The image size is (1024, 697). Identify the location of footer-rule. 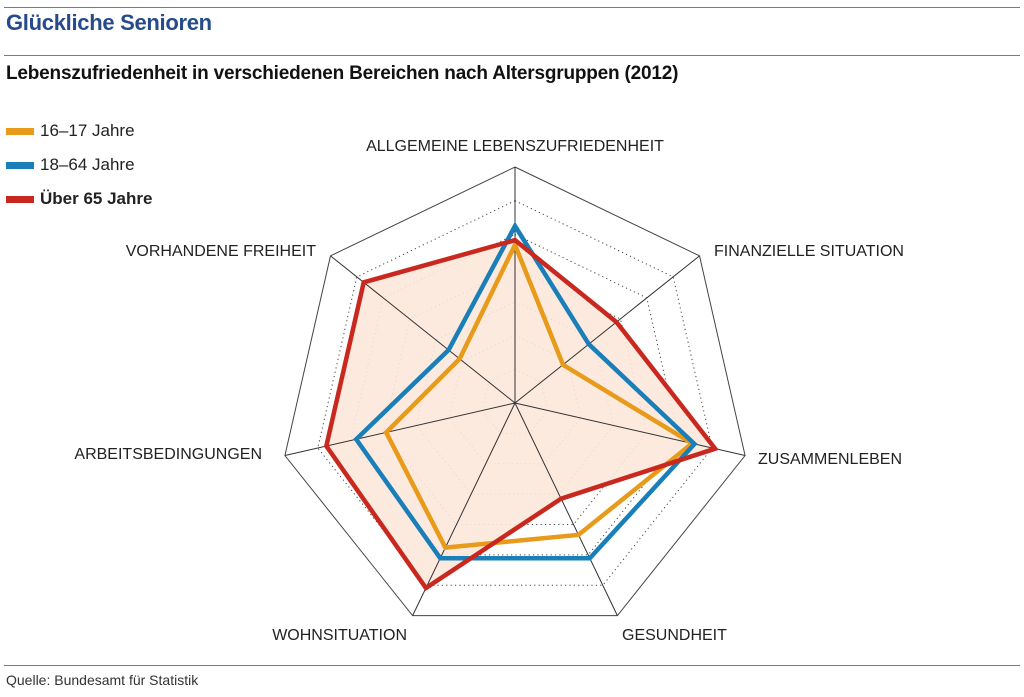
(512, 665).